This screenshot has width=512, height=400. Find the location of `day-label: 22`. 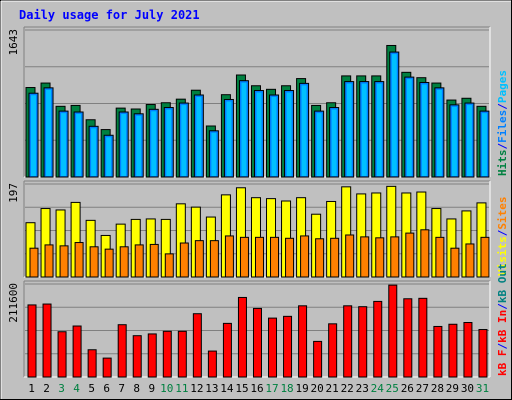

day-label: 22 is located at coordinates (347, 388).